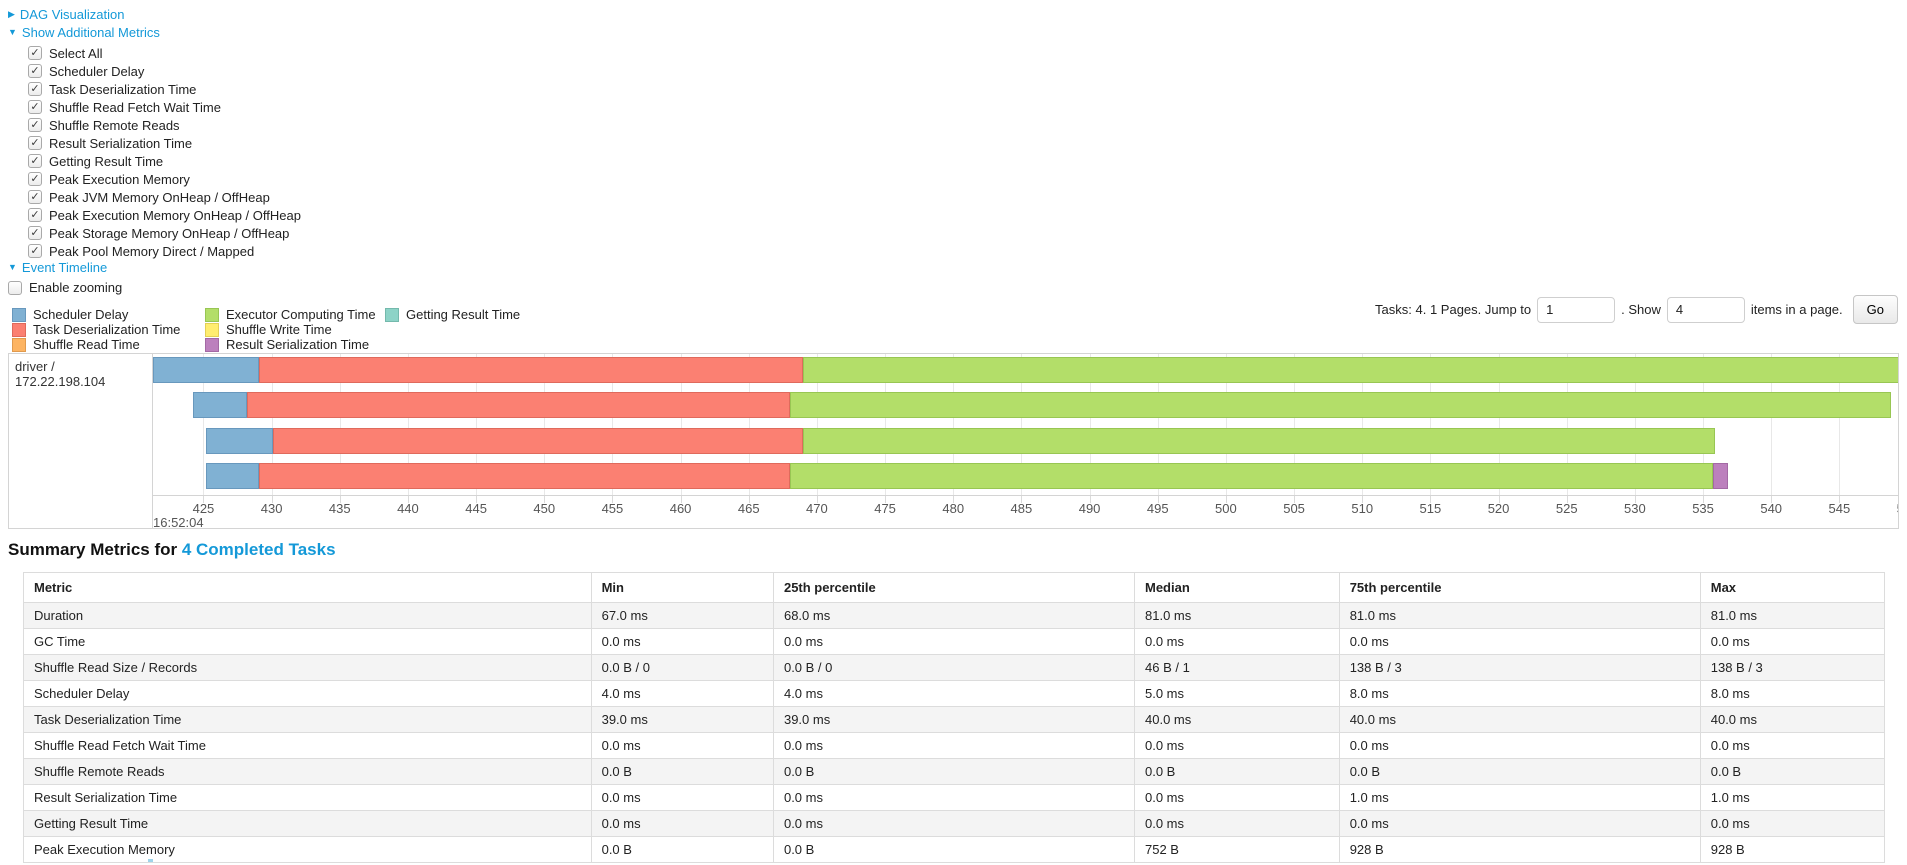  What do you see at coordinates (452, 329) in the screenshot?
I see `legend-column: Getting Result Time` at bounding box center [452, 329].